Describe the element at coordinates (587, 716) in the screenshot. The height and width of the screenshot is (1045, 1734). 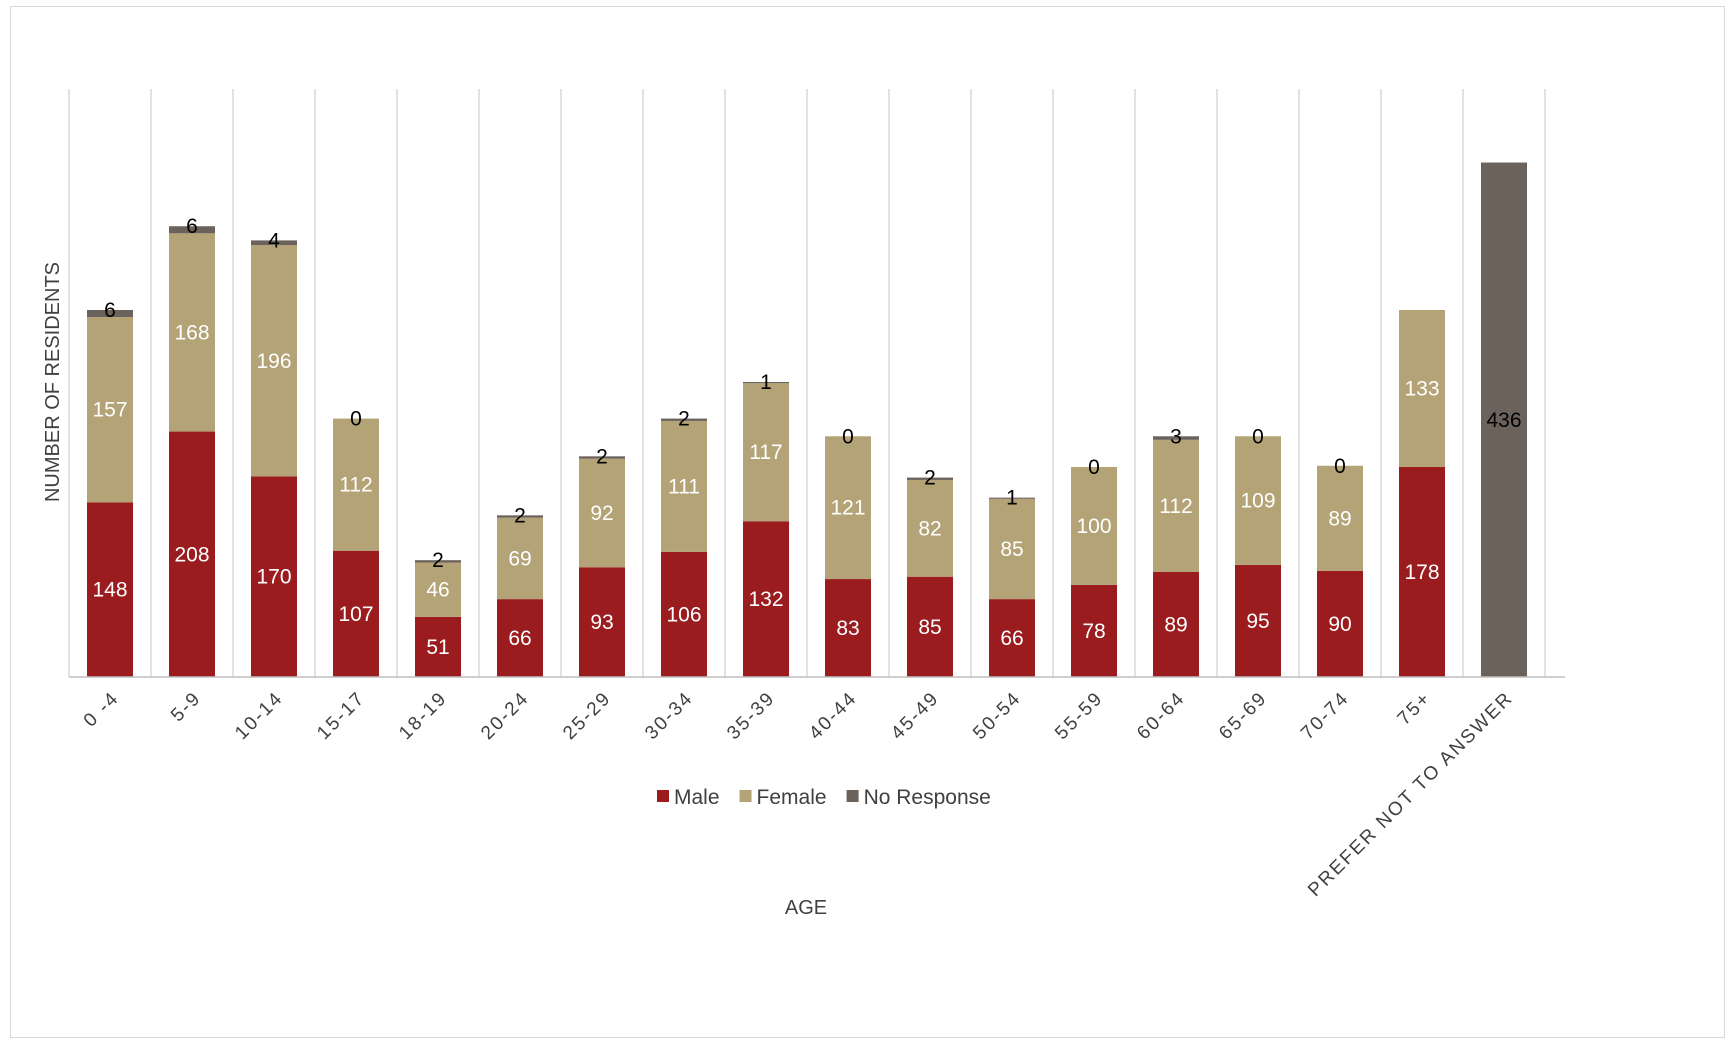
I see `x-tick-label: 25-29` at that location.